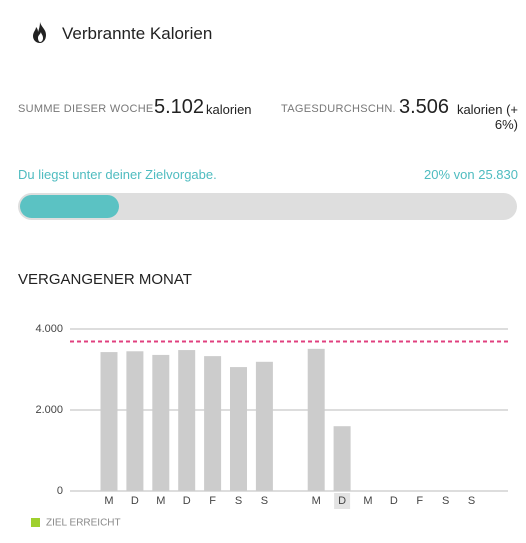 The height and width of the screenshot is (543, 526). I want to click on legend-swatch, so click(35, 522).